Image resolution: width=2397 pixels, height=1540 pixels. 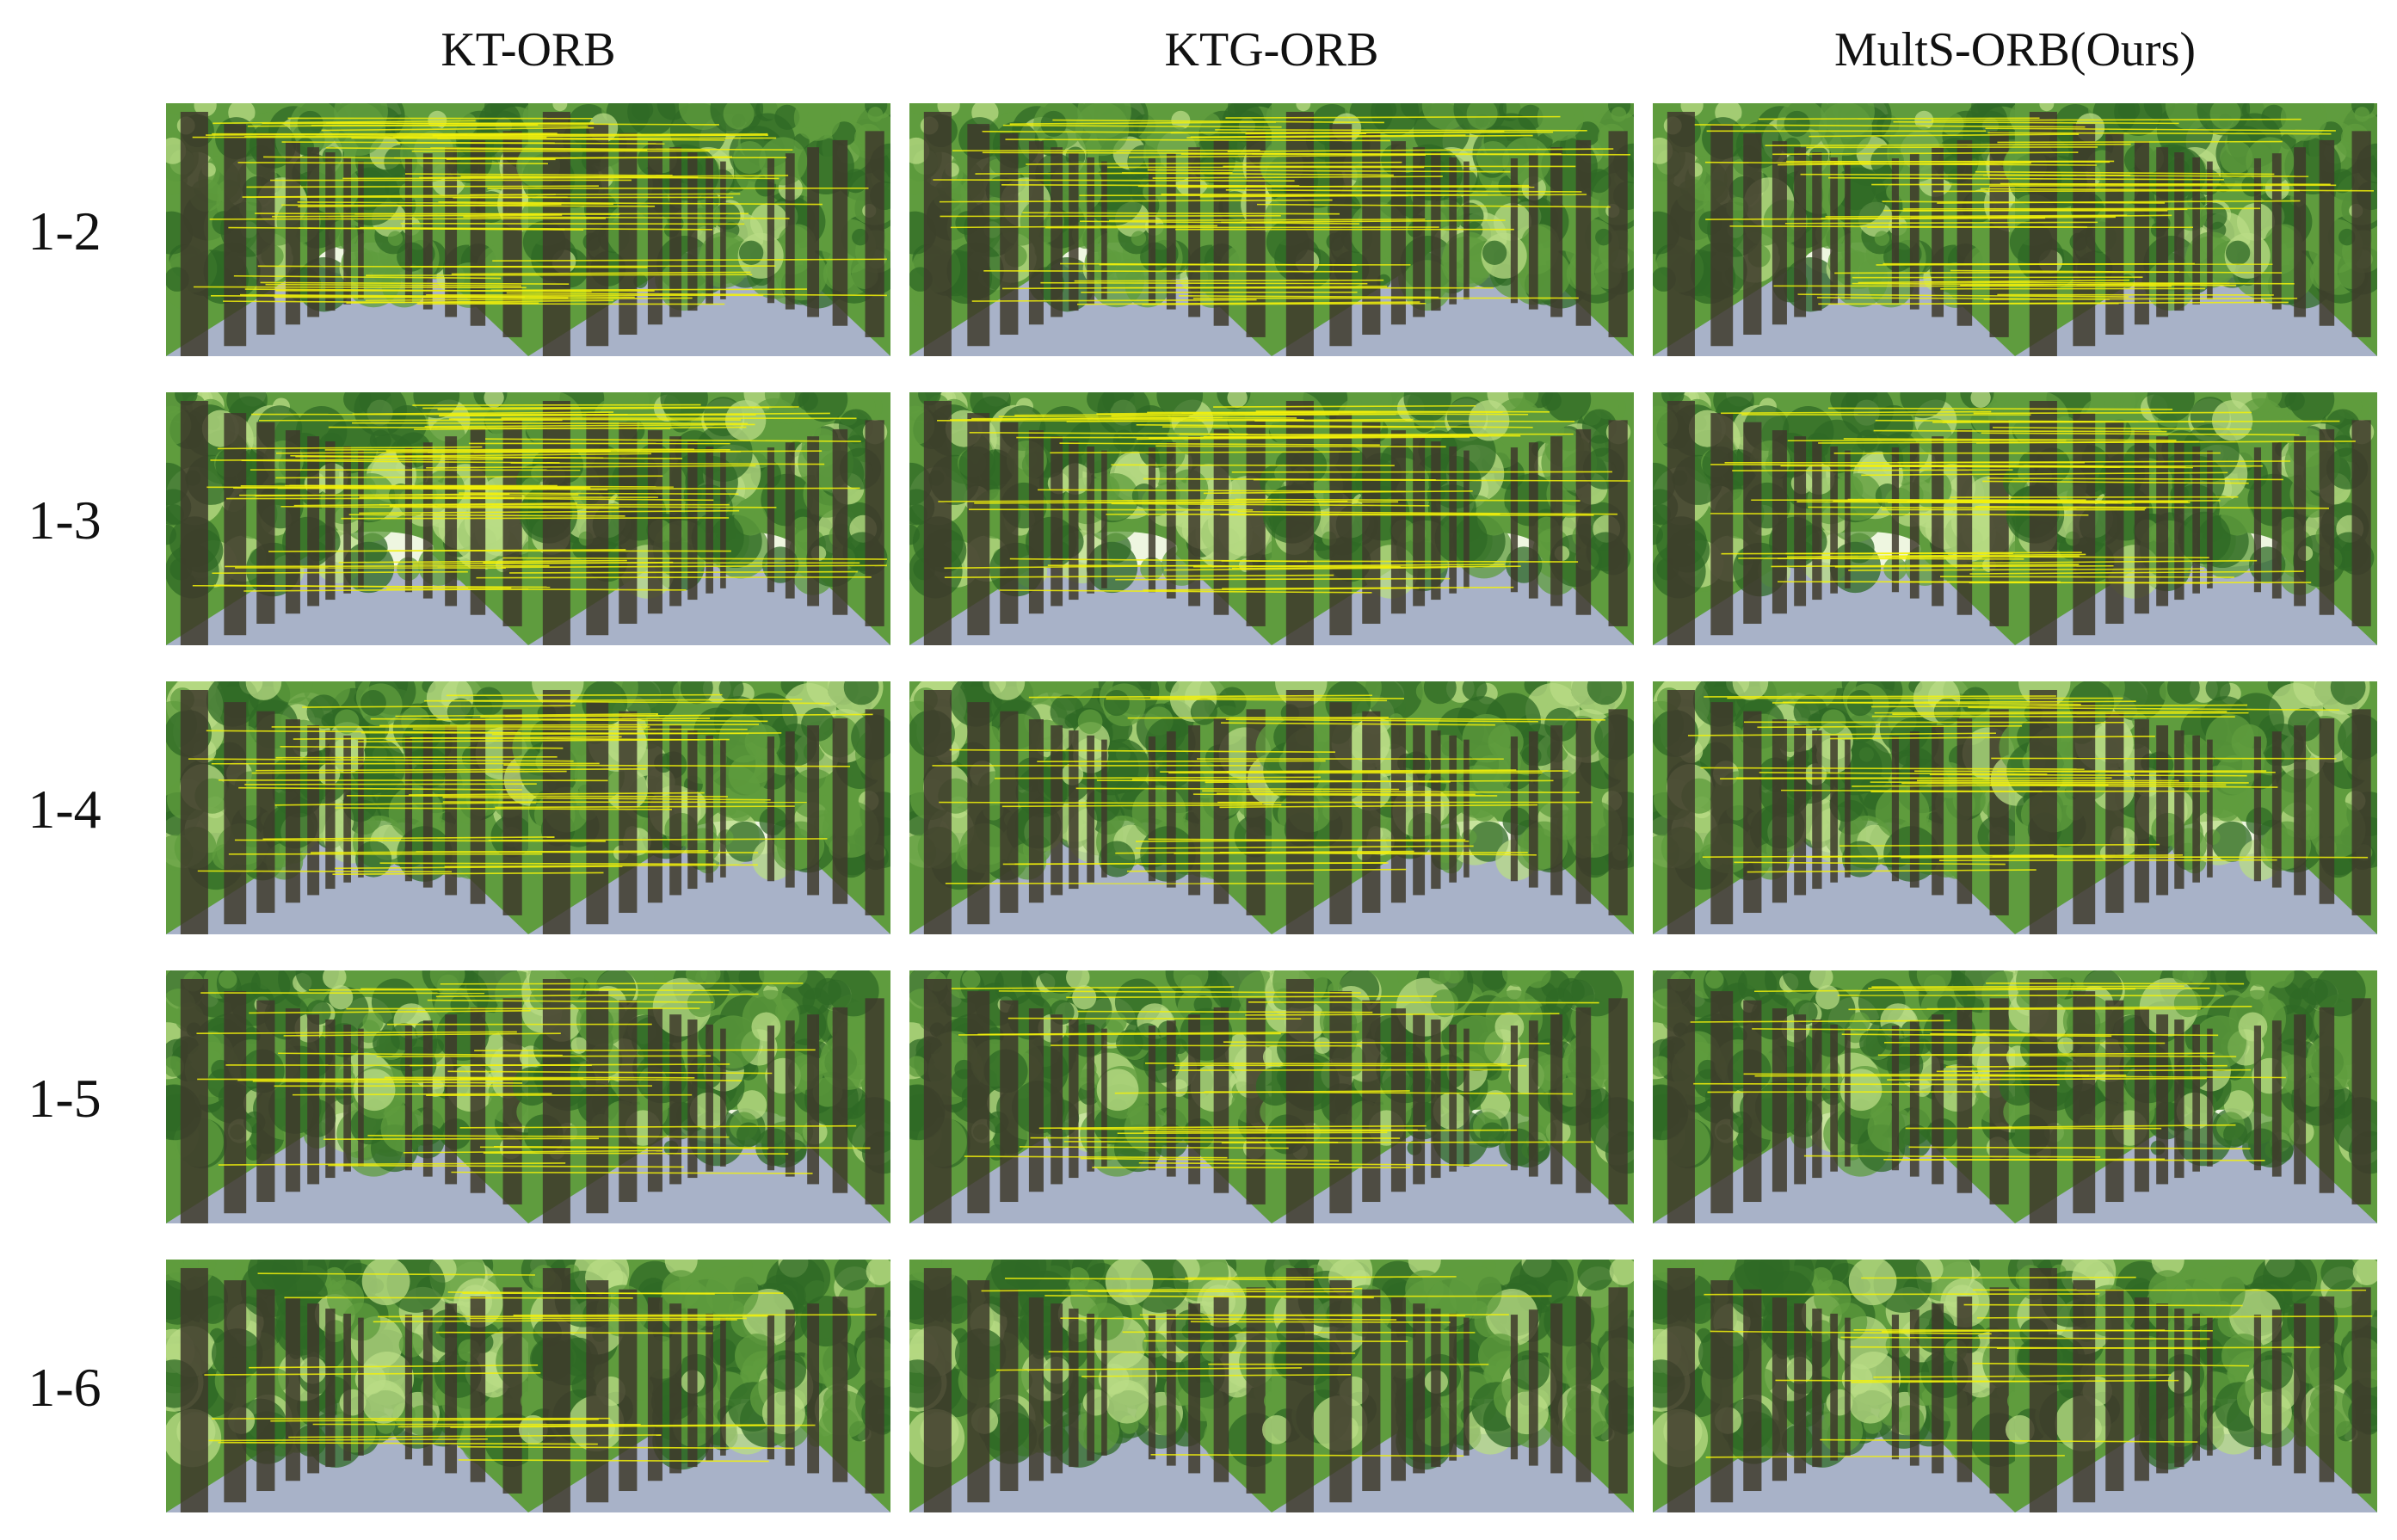 What do you see at coordinates (1271, 50) in the screenshot?
I see `column-title-ktg-orb: KTG-ORB` at bounding box center [1271, 50].